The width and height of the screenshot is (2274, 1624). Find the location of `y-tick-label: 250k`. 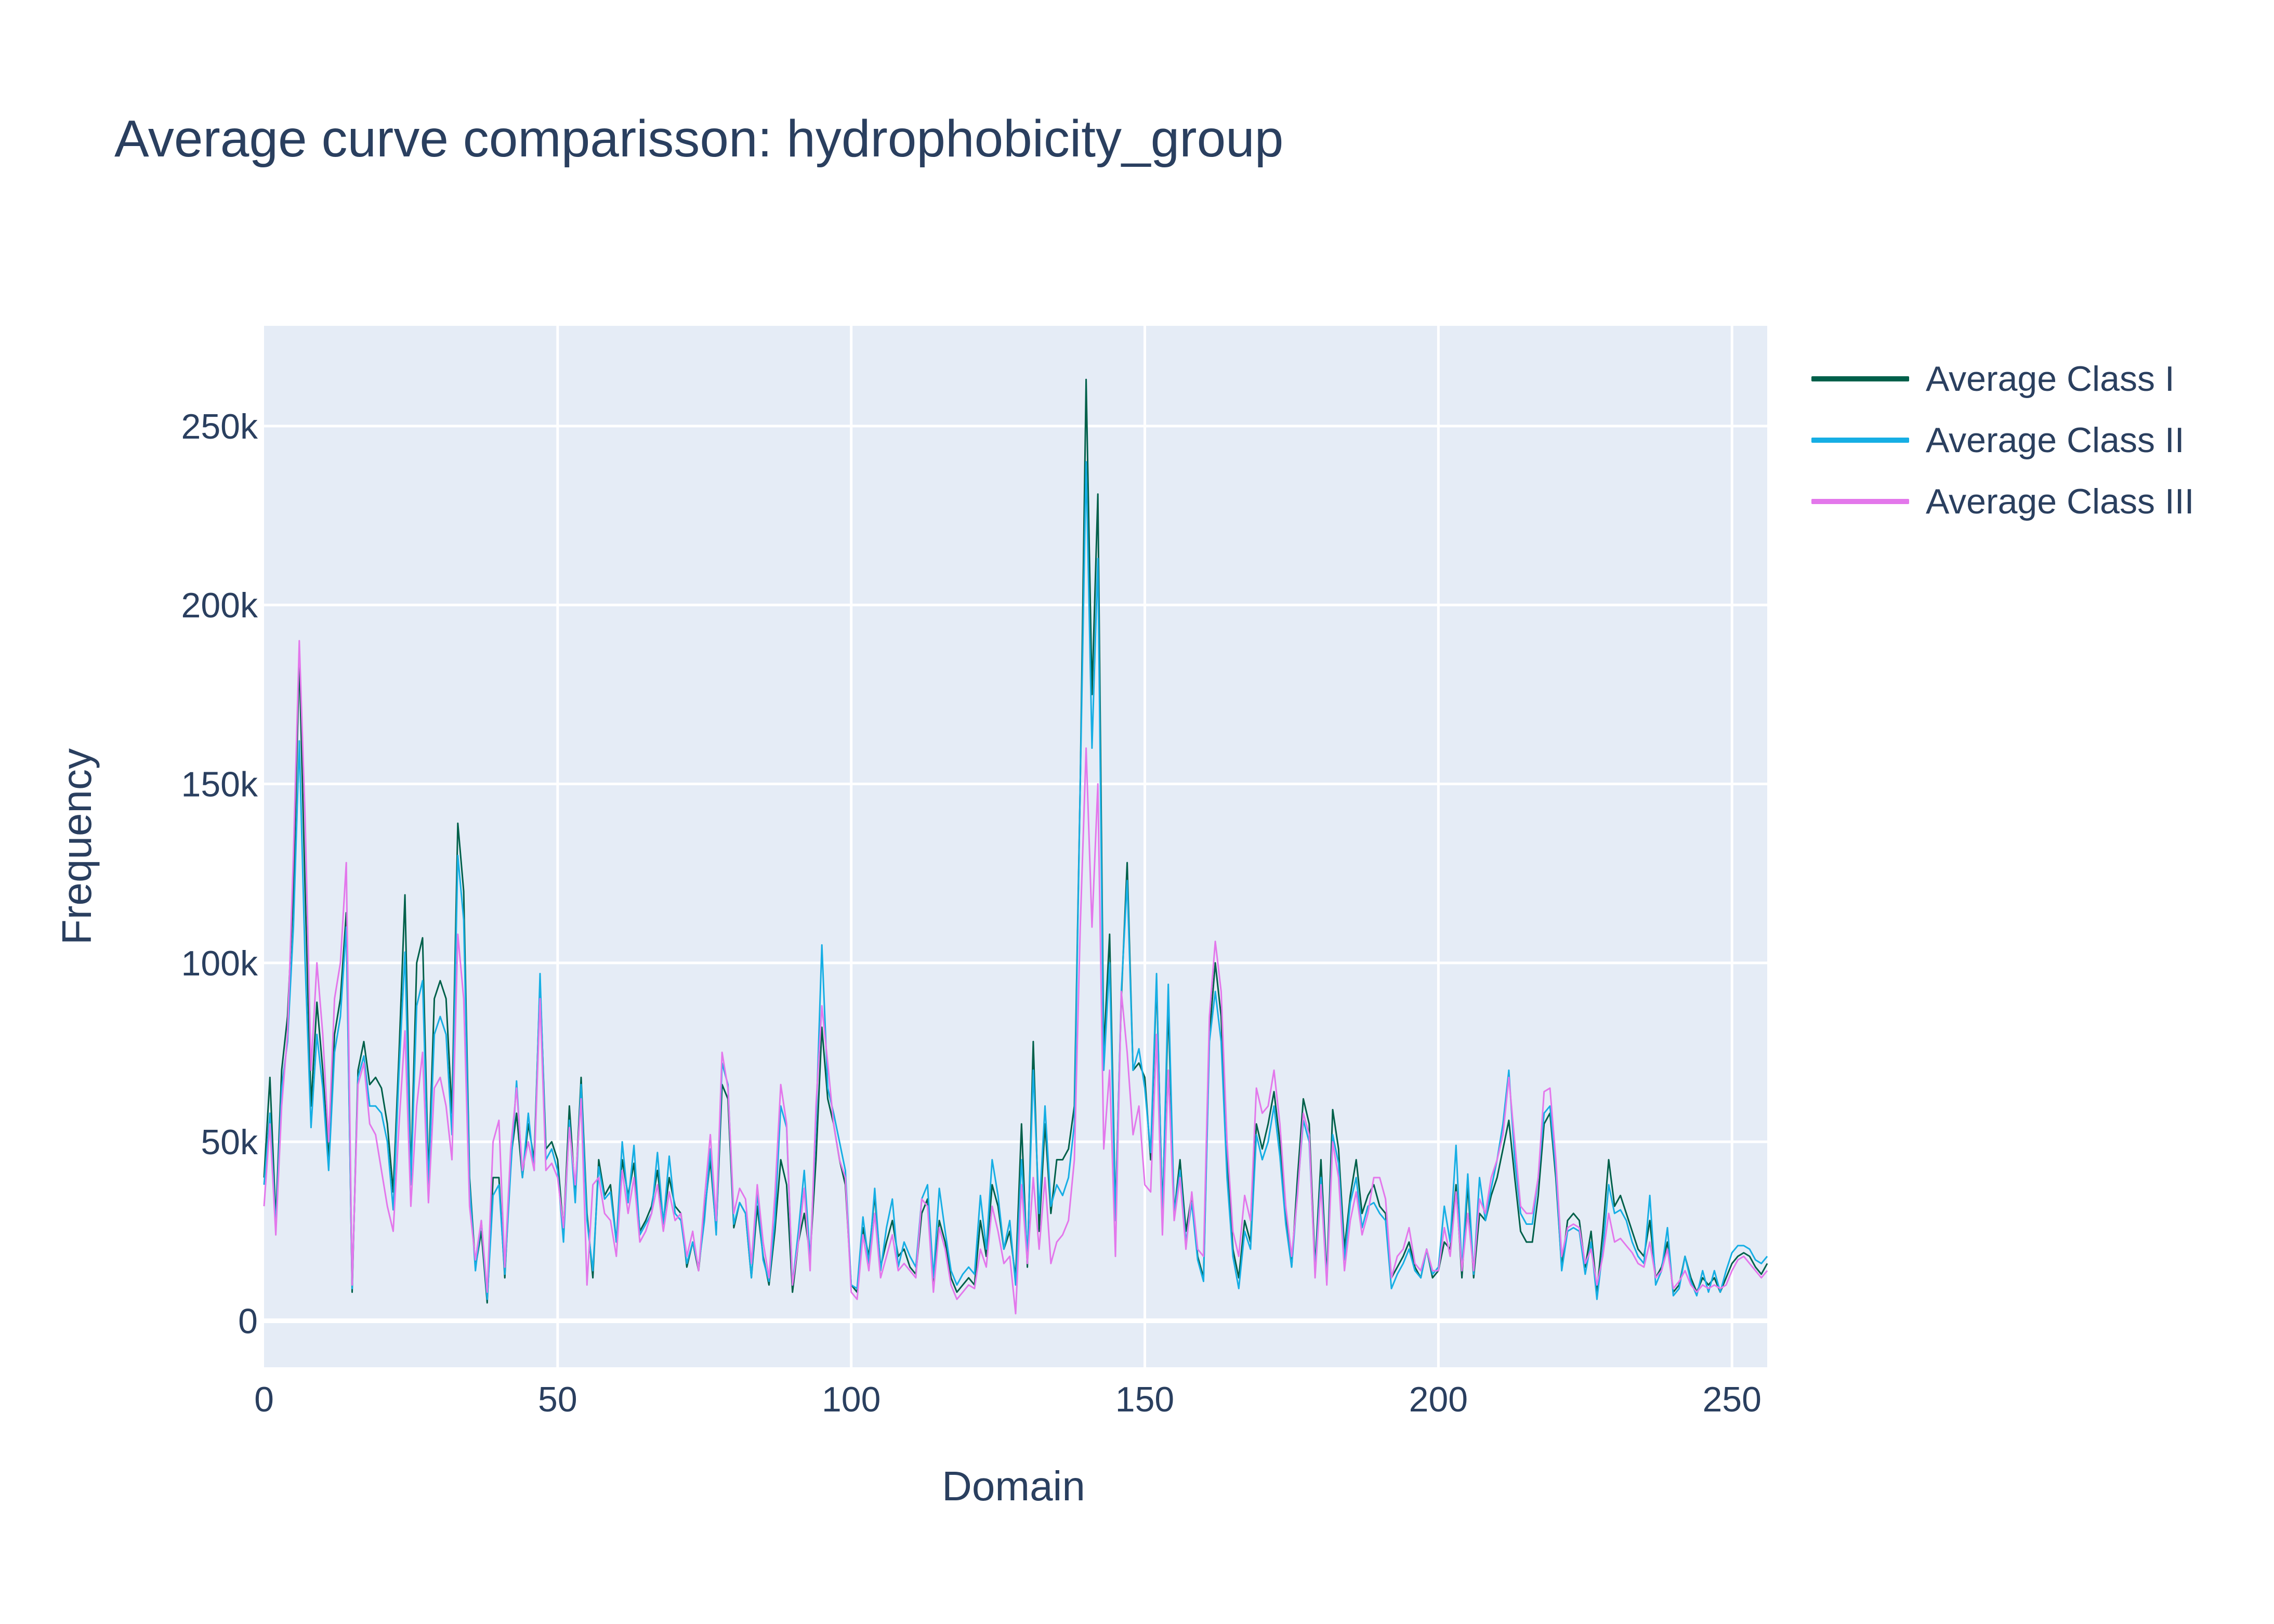

y-tick-label: 250k is located at coordinates (219, 426).